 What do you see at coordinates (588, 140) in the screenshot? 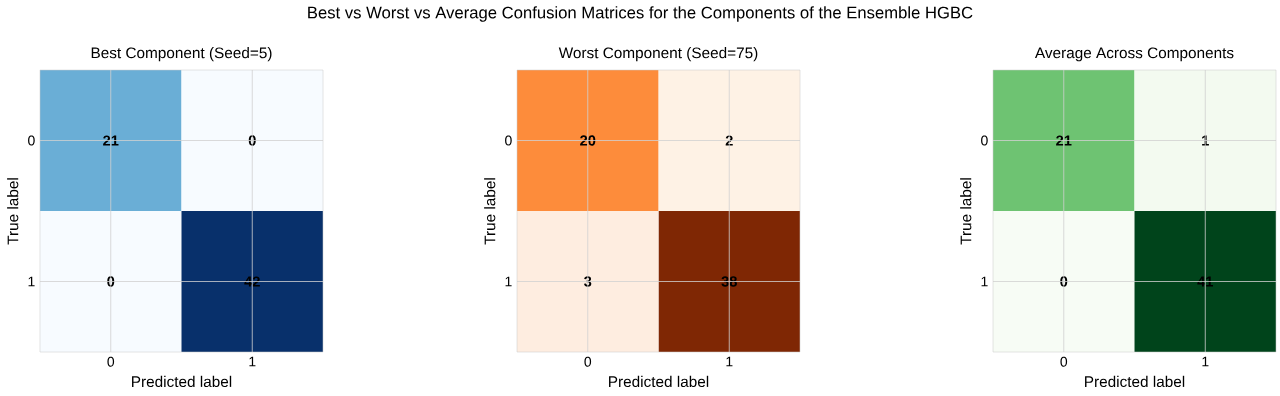
I see `data-label: 20` at bounding box center [588, 140].